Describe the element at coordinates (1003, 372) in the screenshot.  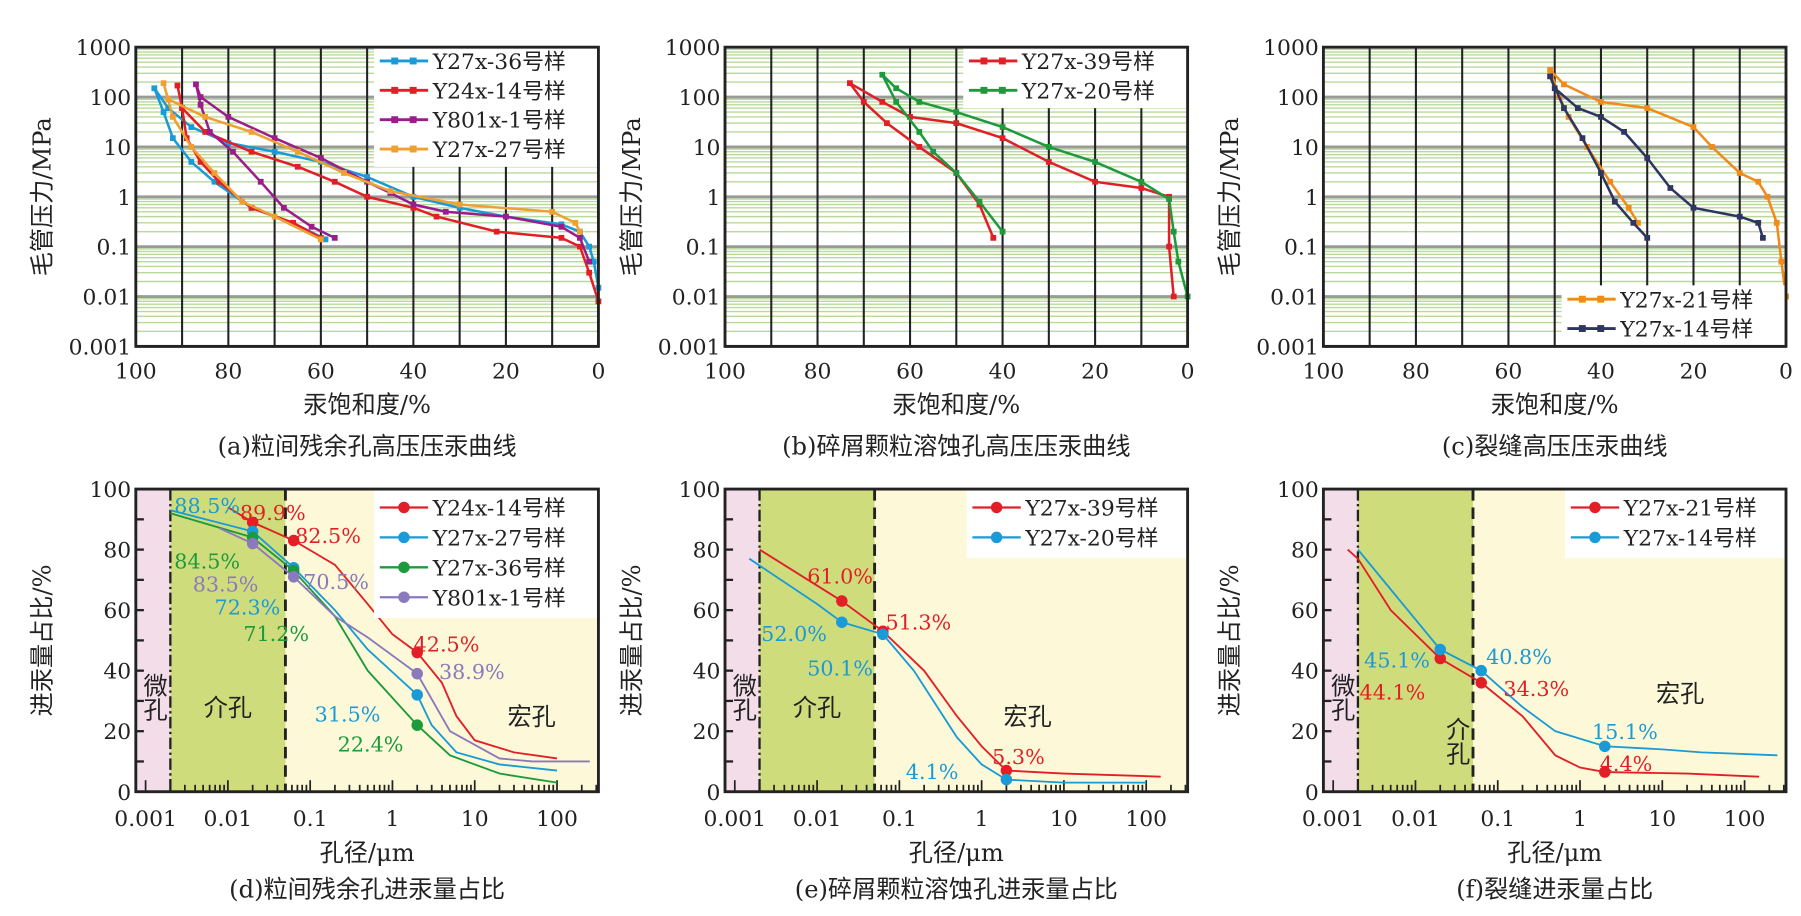
I see `x-tick-label: 40` at that location.